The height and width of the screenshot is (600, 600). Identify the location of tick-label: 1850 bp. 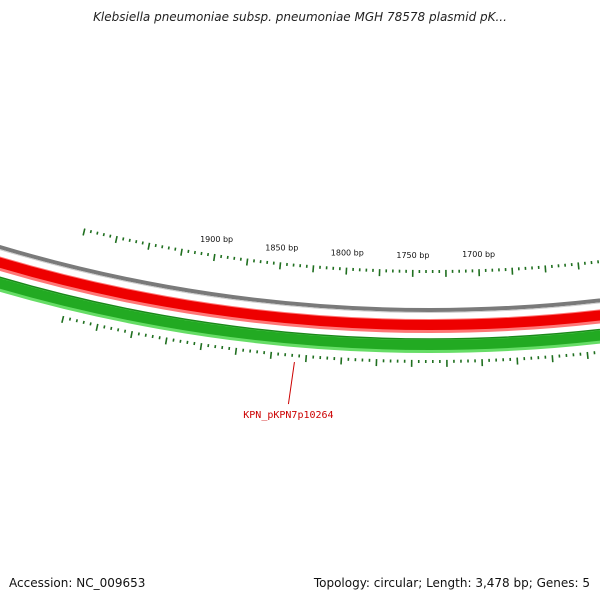
(281, 247).